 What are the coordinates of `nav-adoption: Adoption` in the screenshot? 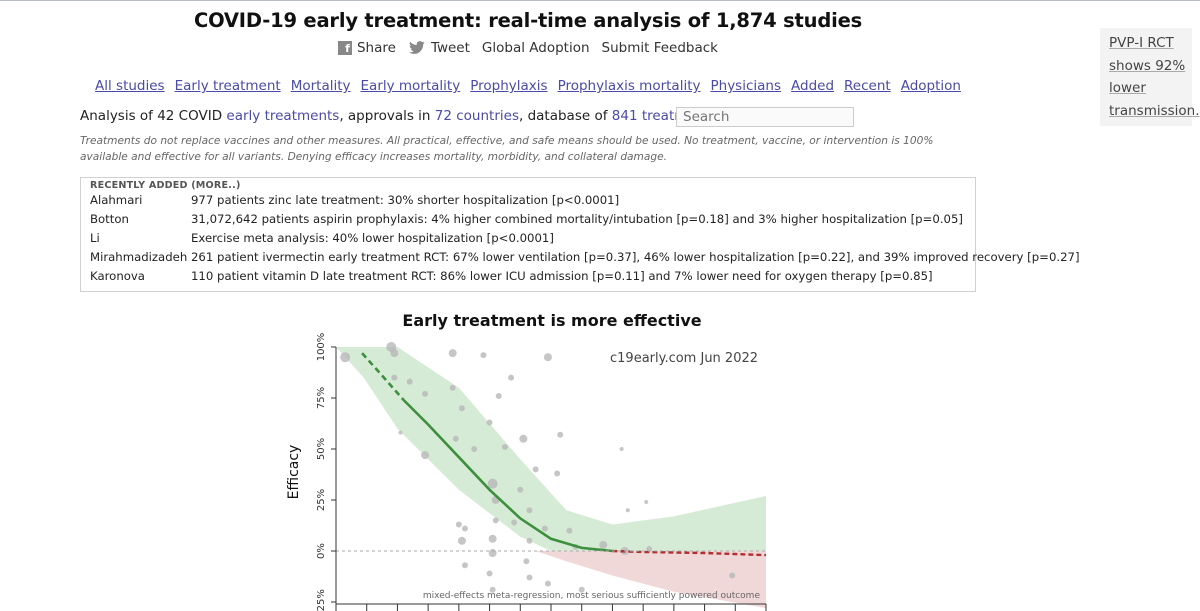 It's located at (930, 86).